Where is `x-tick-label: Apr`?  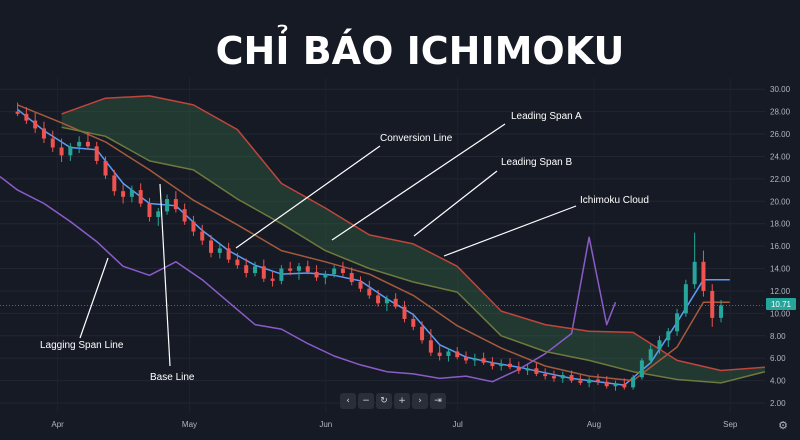
x-tick-label: Apr is located at coordinates (57, 424).